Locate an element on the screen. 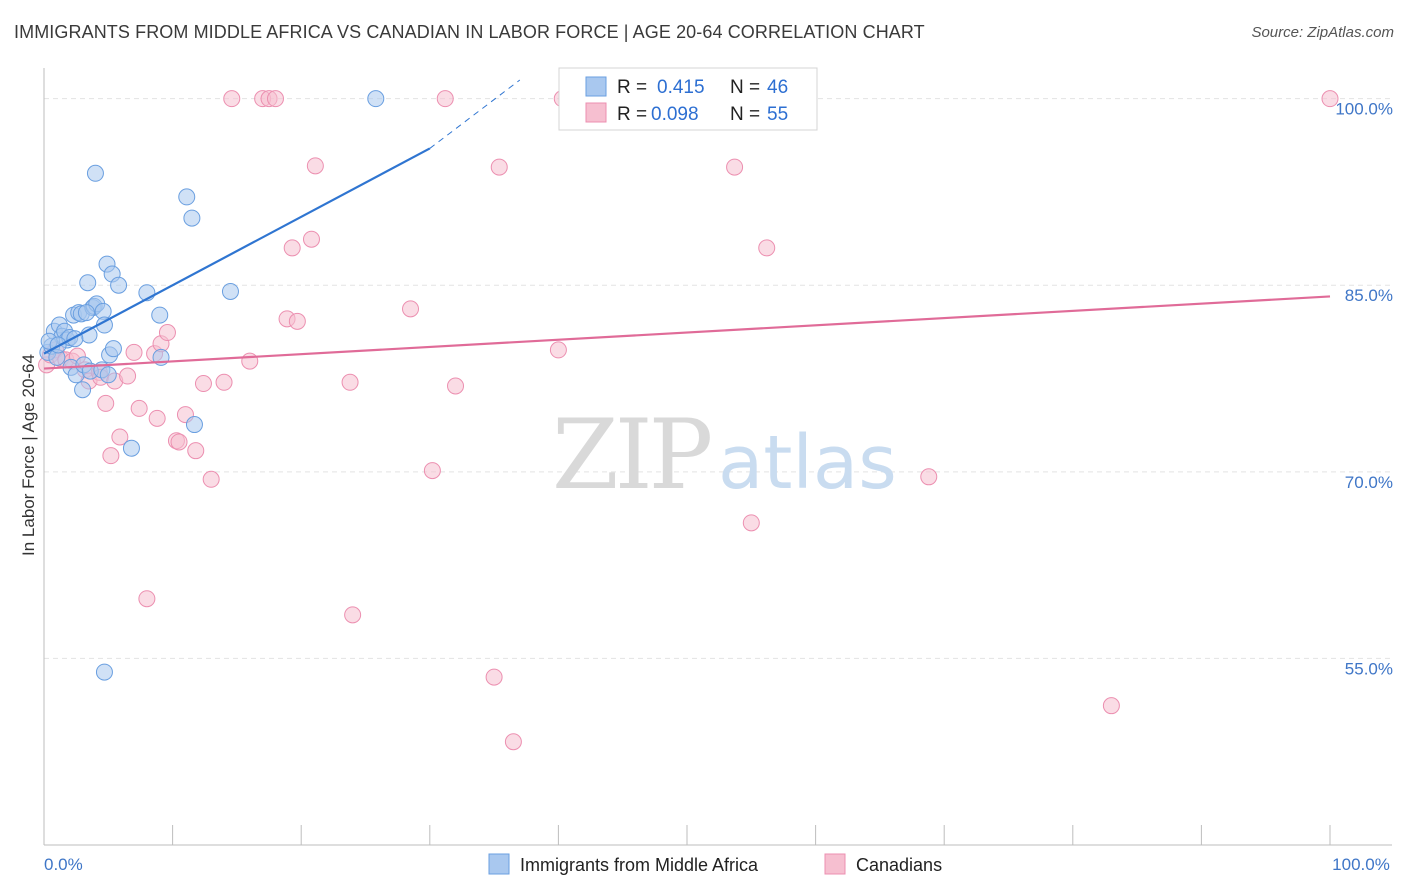 Image resolution: width=1406 pixels, height=892 pixels. y-tick-label-0: 100.0% is located at coordinates (1364, 109).